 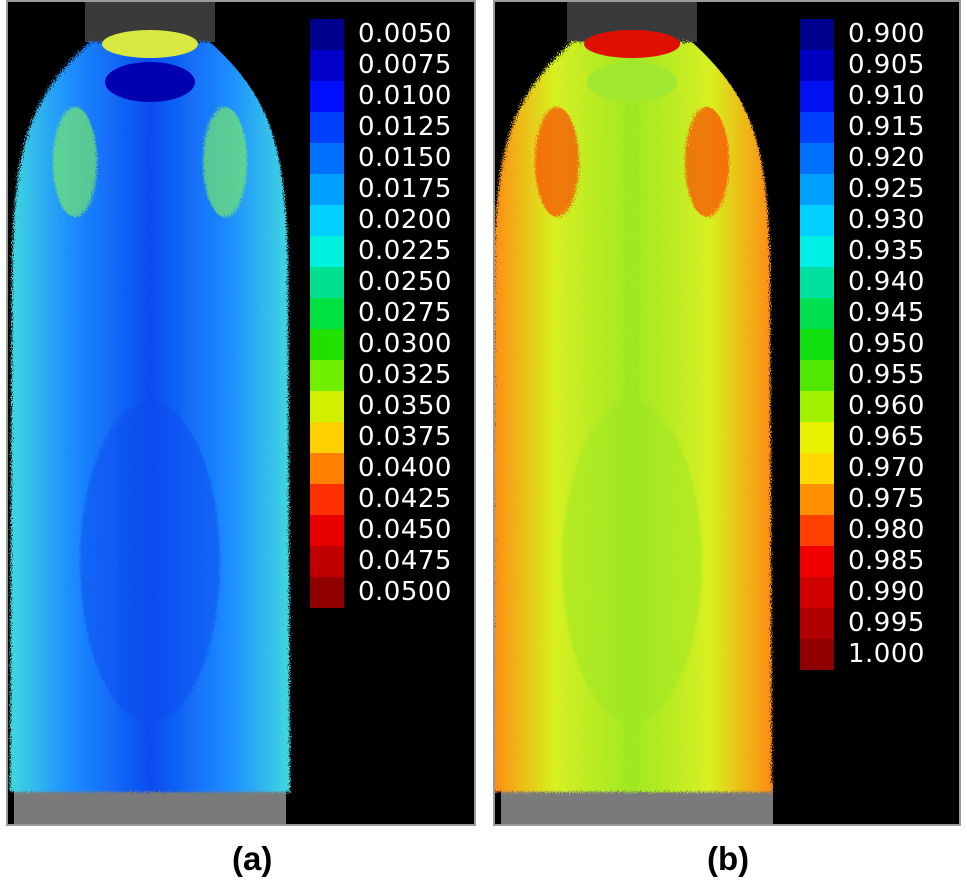 I want to click on colorbar-row: 0.0050, so click(x=381, y=34).